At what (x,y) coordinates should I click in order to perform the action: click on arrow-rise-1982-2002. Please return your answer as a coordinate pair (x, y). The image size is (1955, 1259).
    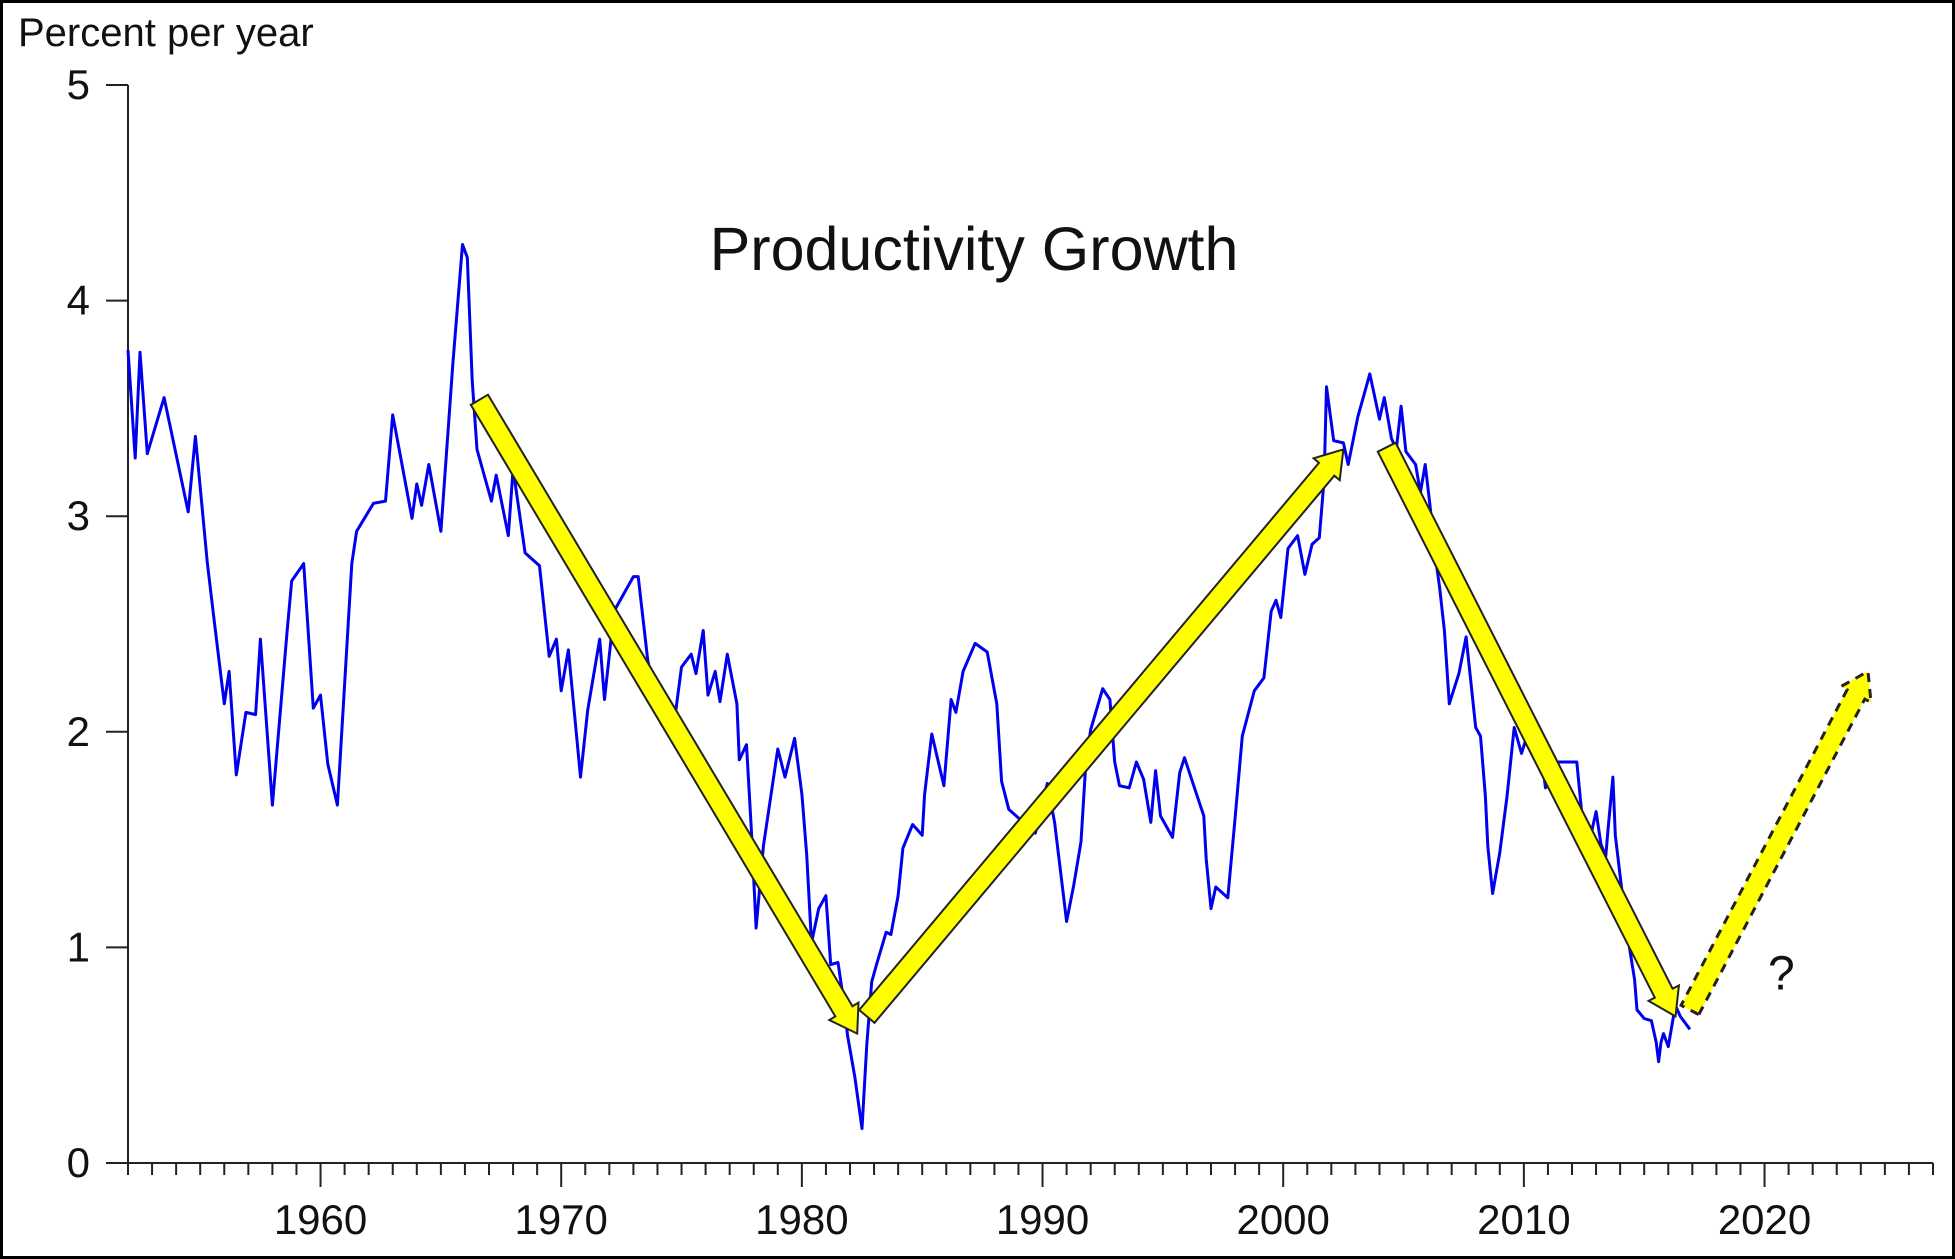
    Looking at the image, I should click on (1101, 736).